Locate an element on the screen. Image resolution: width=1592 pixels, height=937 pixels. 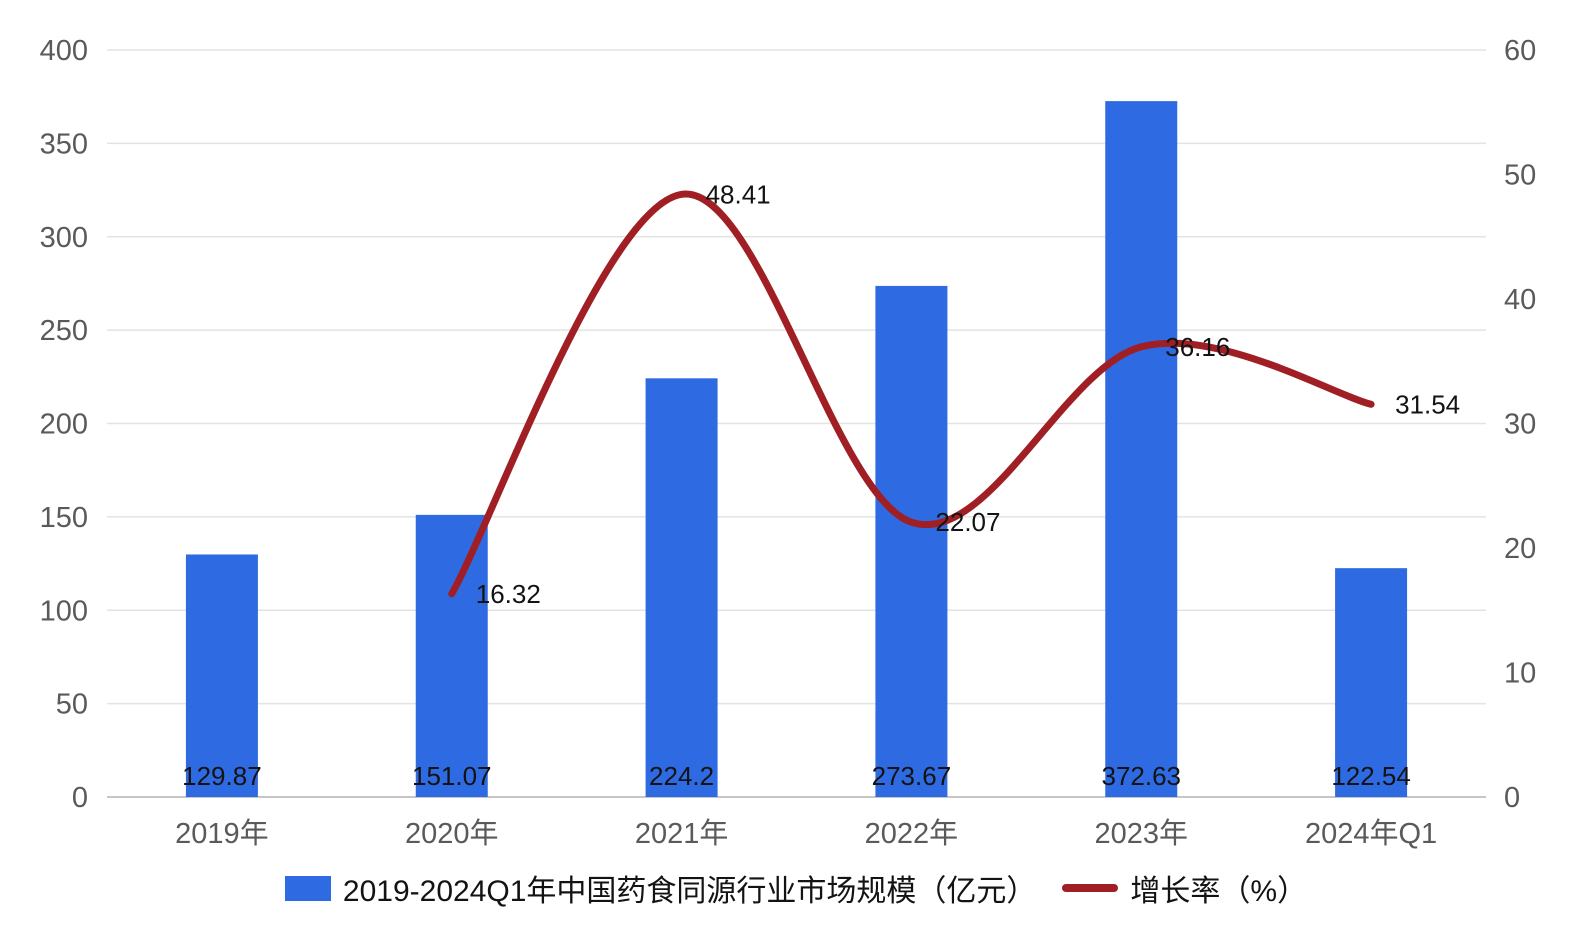
line-series-swatch-icon is located at coordinates (1090, 888).